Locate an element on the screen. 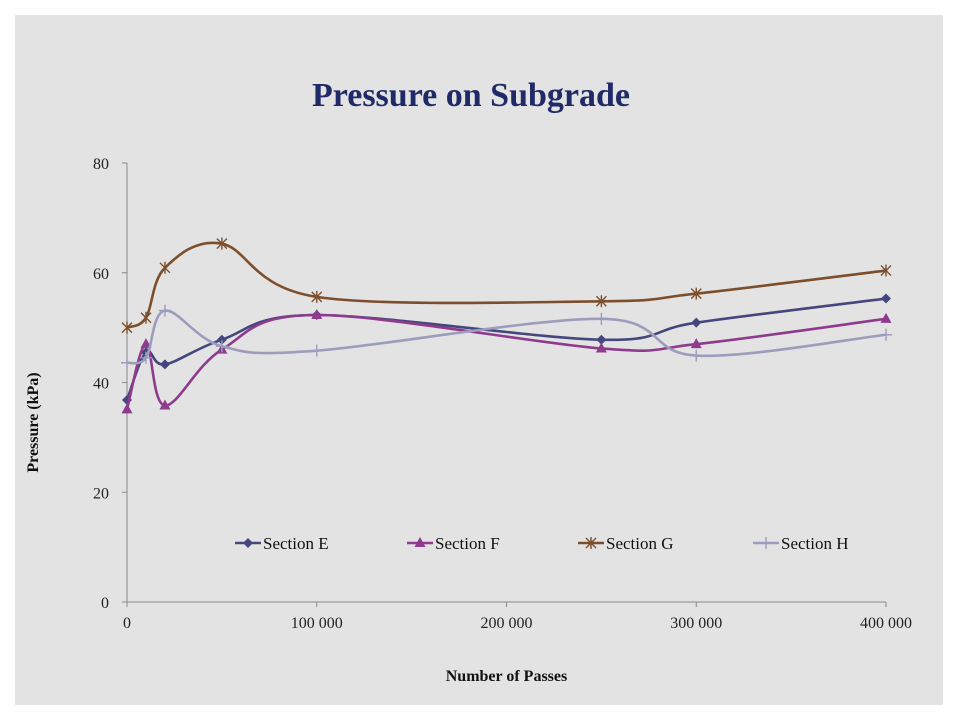  x-tick-label: 100 000 is located at coordinates (317, 623).